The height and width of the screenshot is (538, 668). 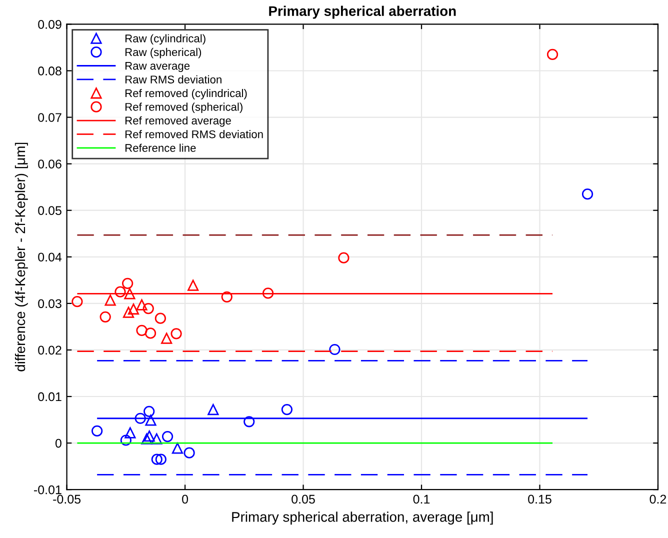 I want to click on x-axis-title: Primary spherical aberration, average [μm], so click(x=362, y=518).